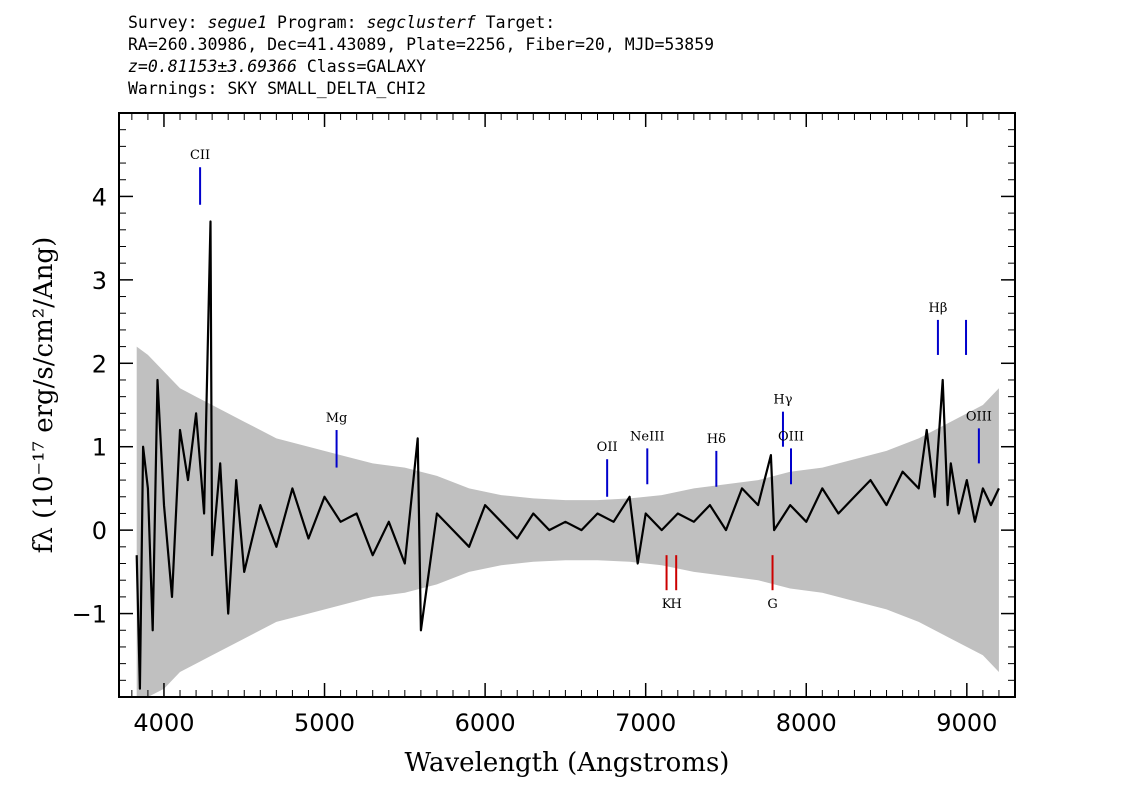 The height and width of the screenshot is (810, 1134). I want to click on y-tick-label: 3, so click(99, 281).